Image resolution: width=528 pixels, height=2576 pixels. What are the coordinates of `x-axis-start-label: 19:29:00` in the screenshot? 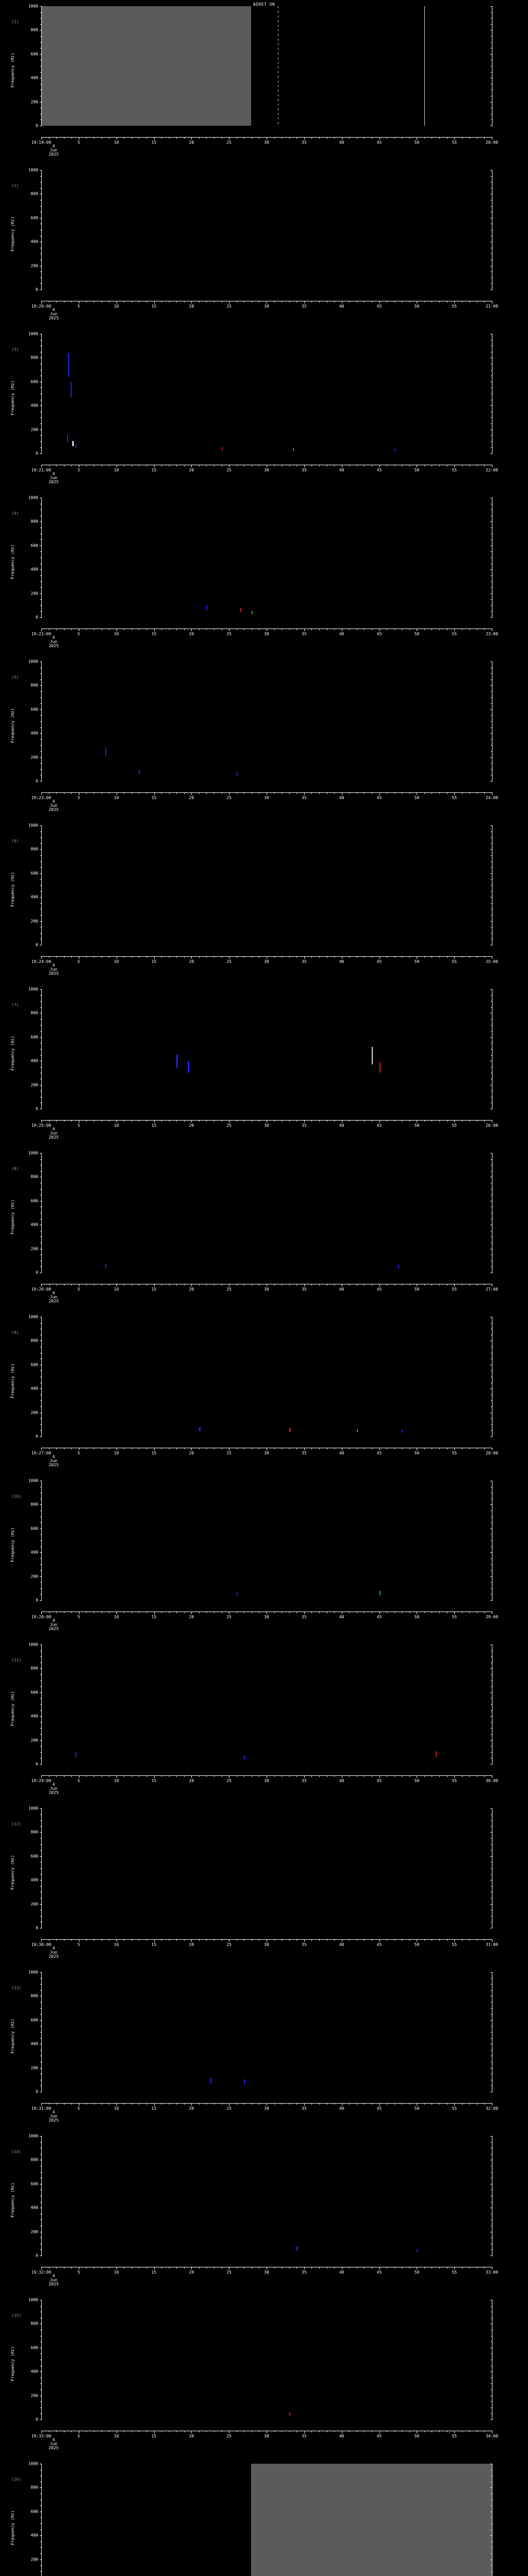 It's located at (41, 1780).